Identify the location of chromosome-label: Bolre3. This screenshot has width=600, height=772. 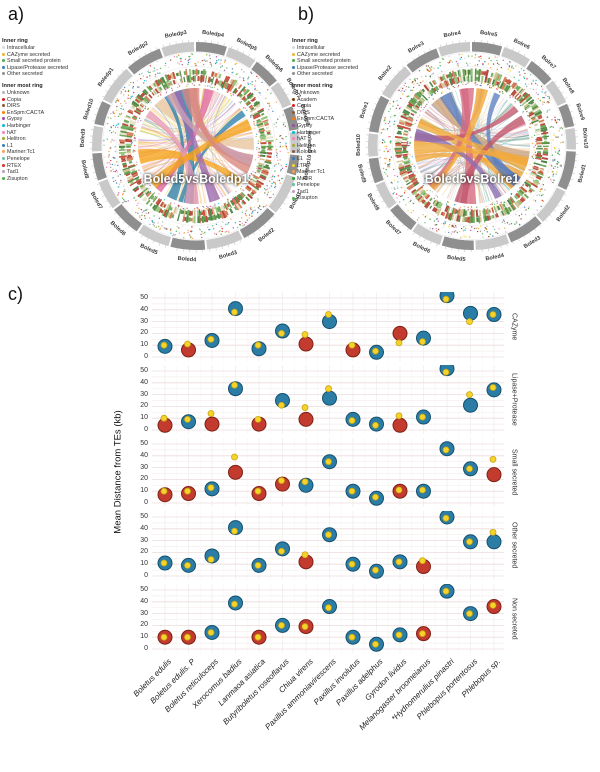
(416, 48).